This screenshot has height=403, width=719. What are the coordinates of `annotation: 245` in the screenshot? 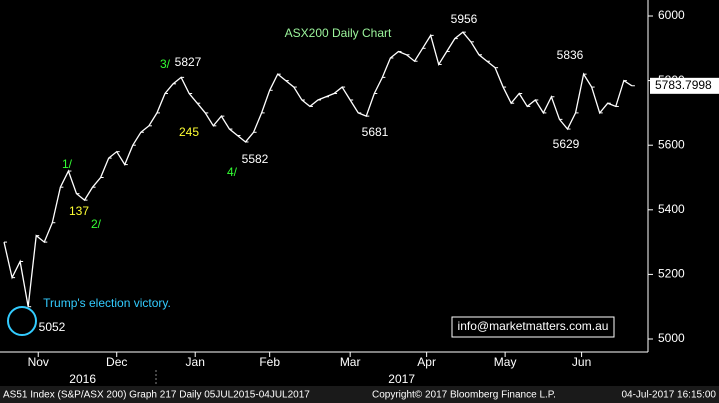 It's located at (189, 132).